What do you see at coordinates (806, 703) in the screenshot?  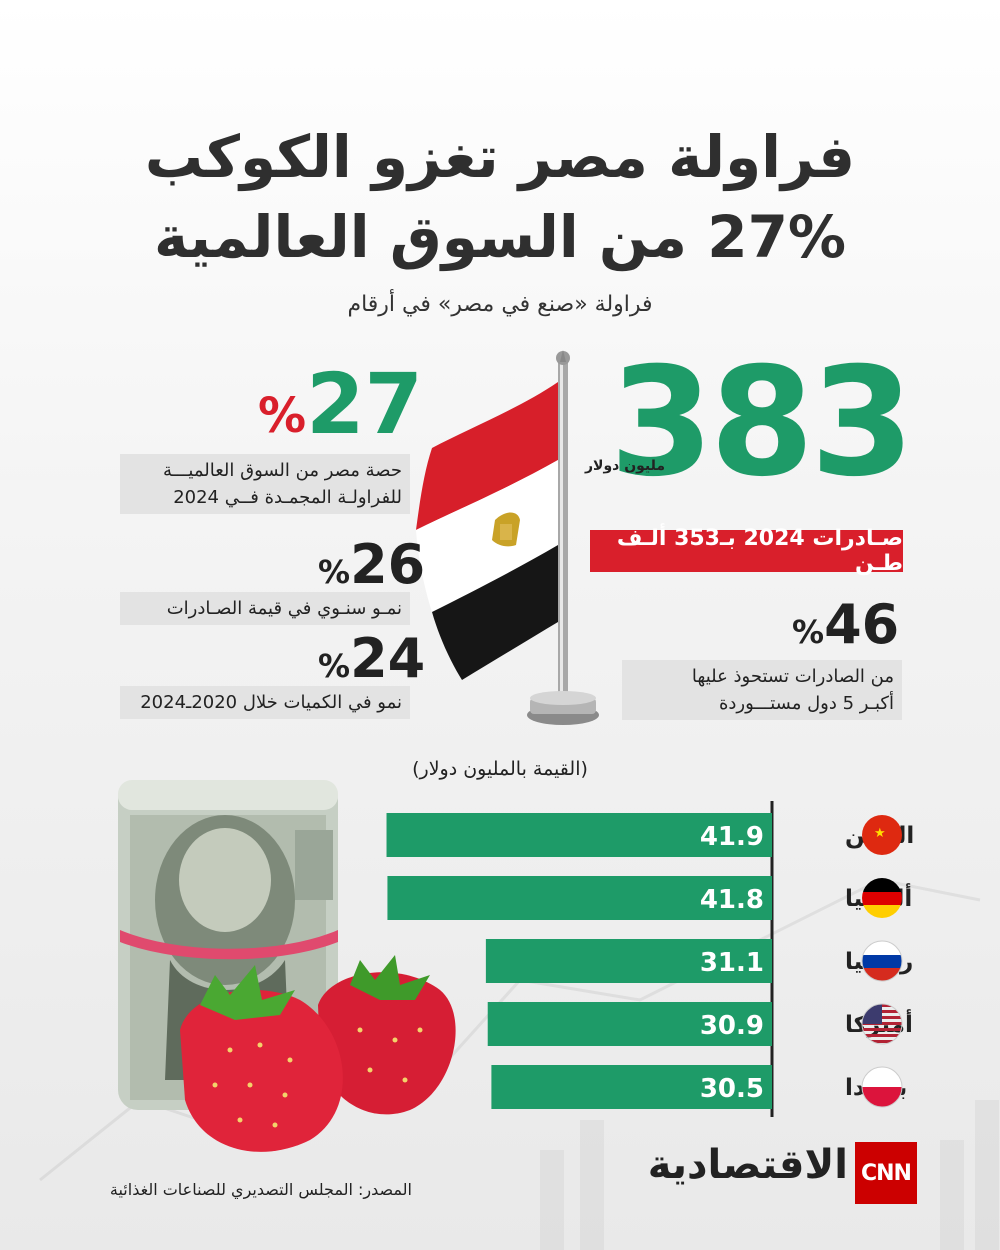 I see `top5-desc-line2: أكبـر 5 دول مستـــوردة` at bounding box center [806, 703].